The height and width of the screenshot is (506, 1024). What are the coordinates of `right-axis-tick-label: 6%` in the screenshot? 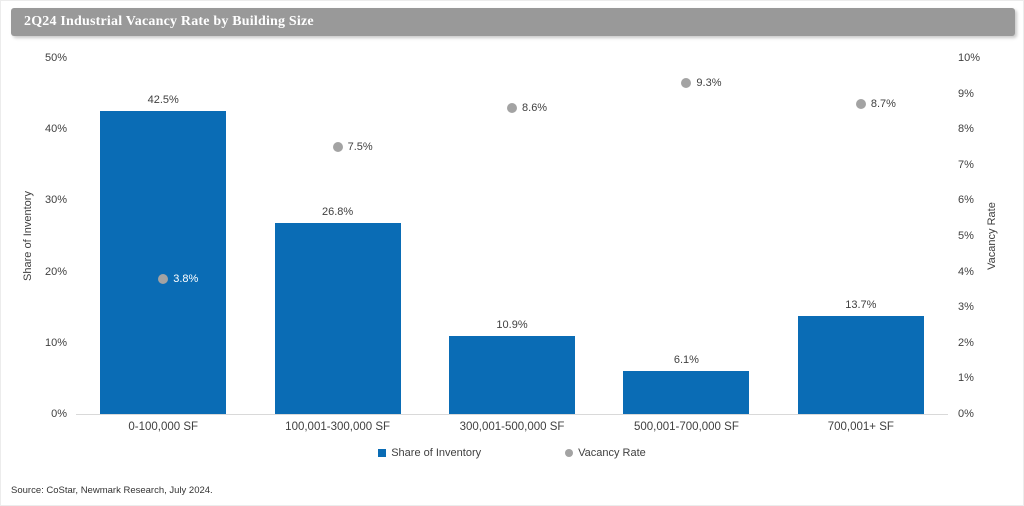 It's located at (966, 200).